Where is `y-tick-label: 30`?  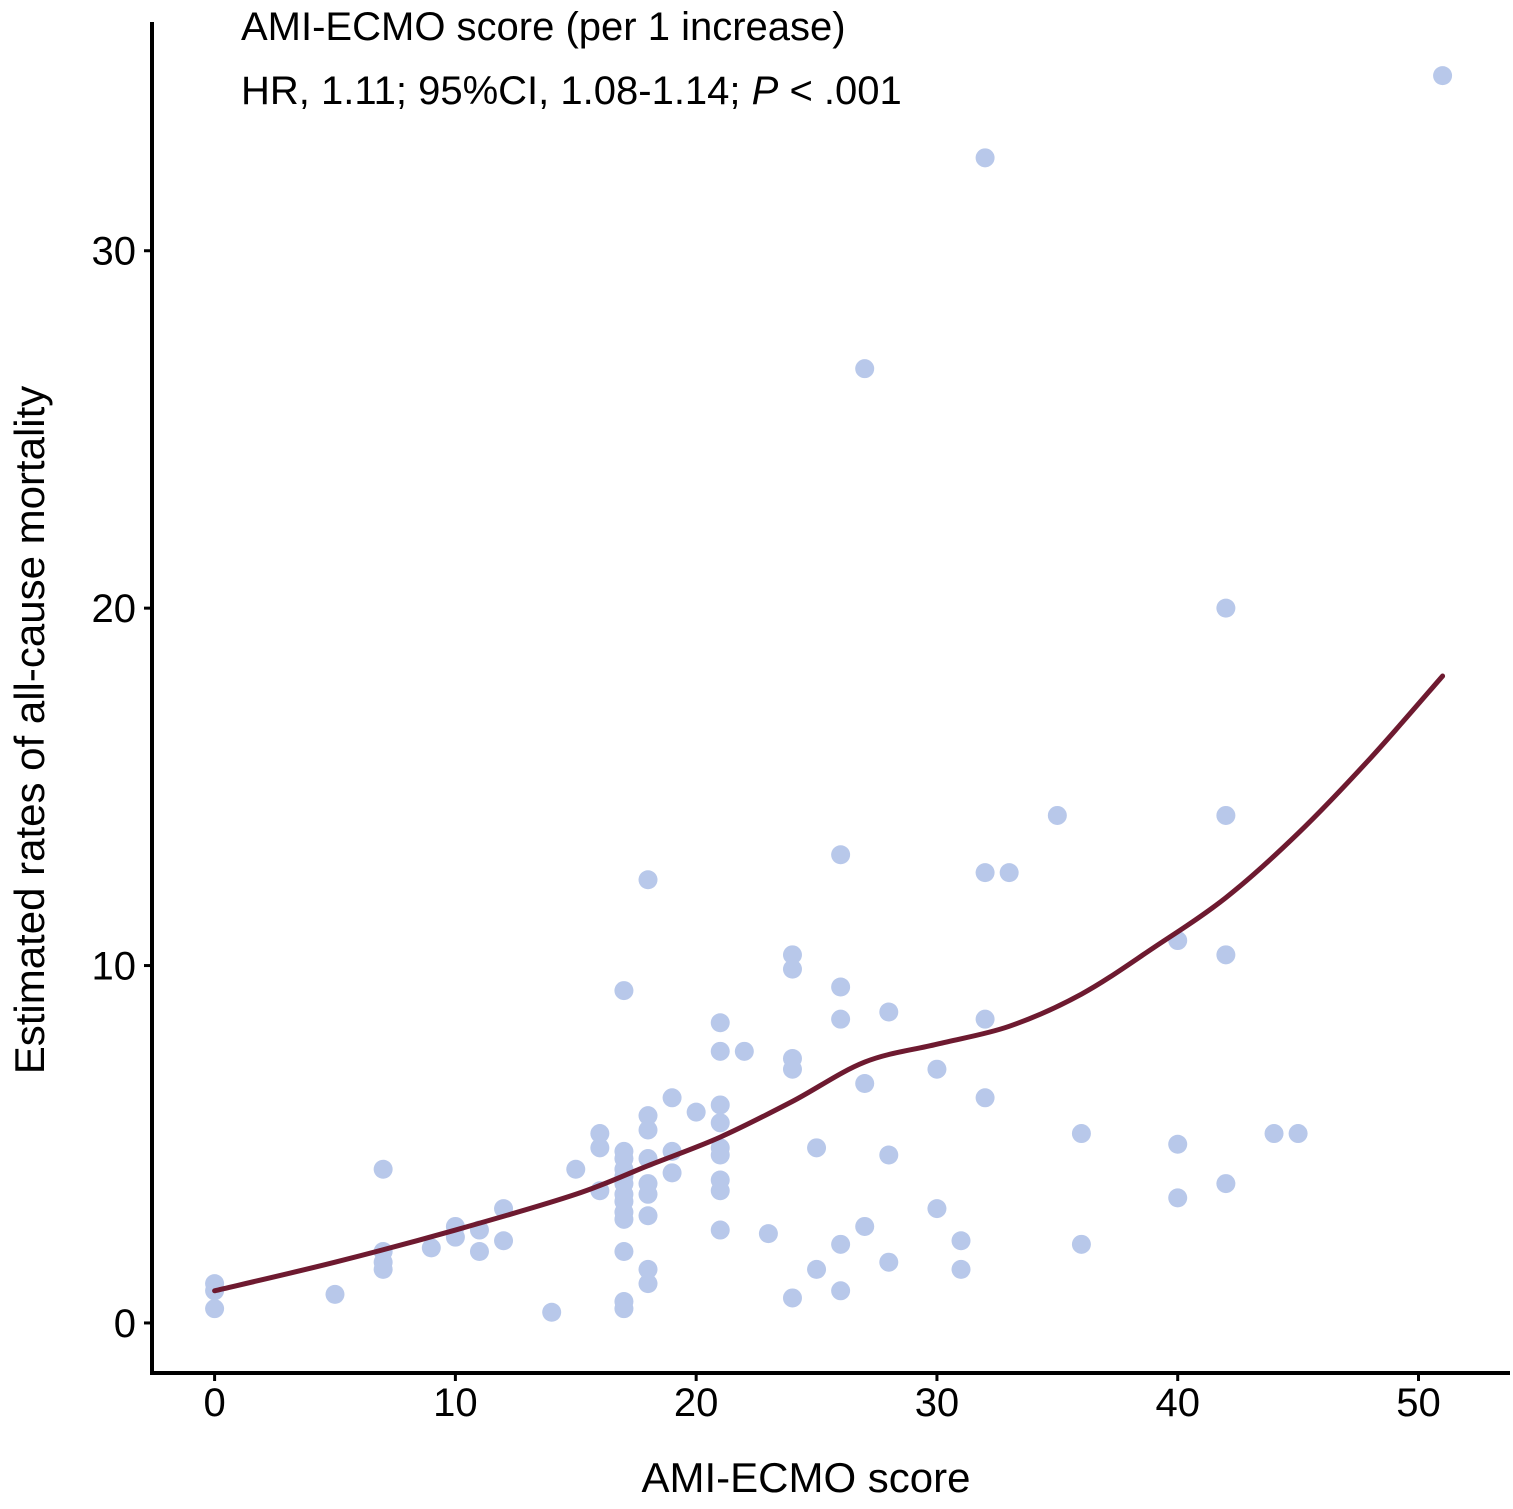
y-tick-label: 30 is located at coordinates (114, 252).